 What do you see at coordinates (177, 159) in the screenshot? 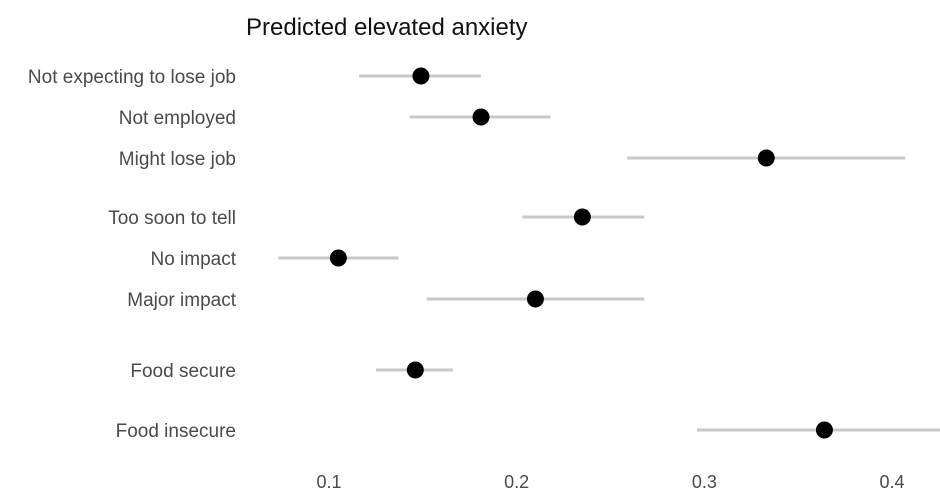
I see `category-label: Might lose job` at bounding box center [177, 159].